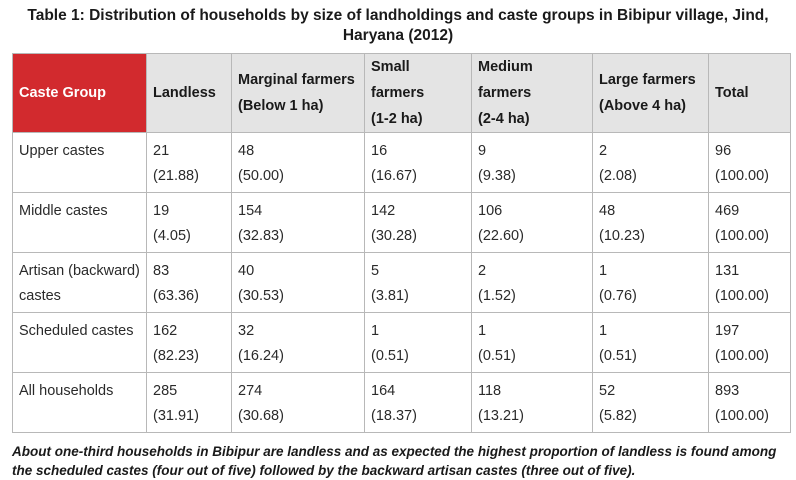 The height and width of the screenshot is (480, 796). Describe the element at coordinates (375, 271) in the screenshot. I see `household-count: 5` at that location.